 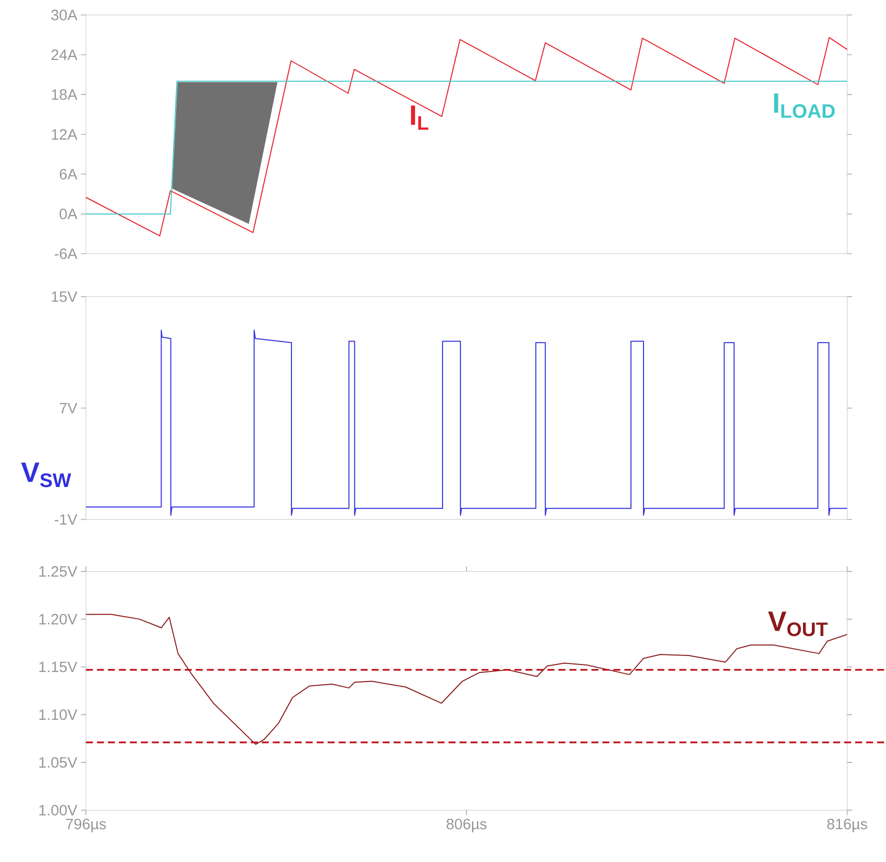 I want to click on x-tick-label: 806µs, so click(x=466, y=825).